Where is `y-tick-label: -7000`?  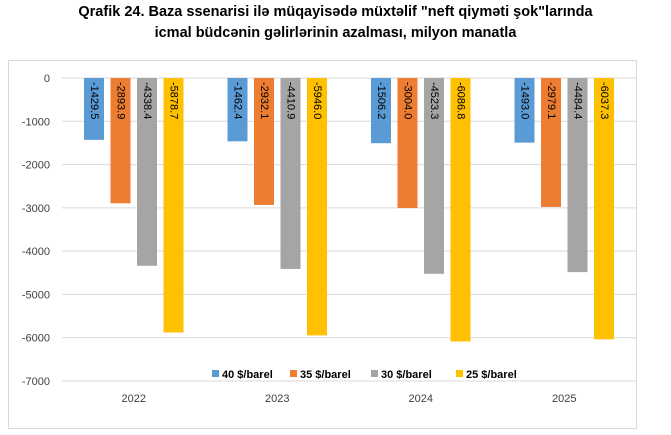 y-tick-label: -7000 is located at coordinates (36, 382).